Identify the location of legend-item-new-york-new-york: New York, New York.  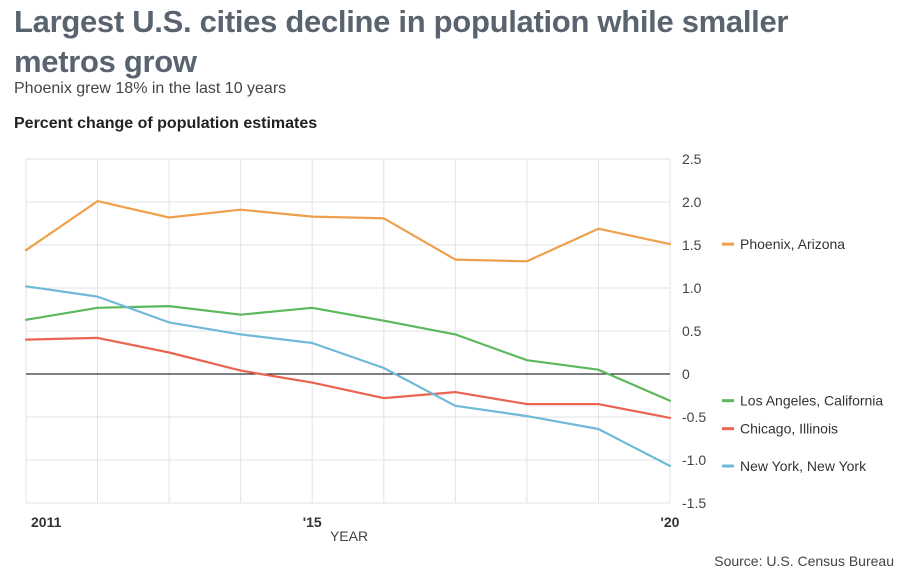
(794, 466).